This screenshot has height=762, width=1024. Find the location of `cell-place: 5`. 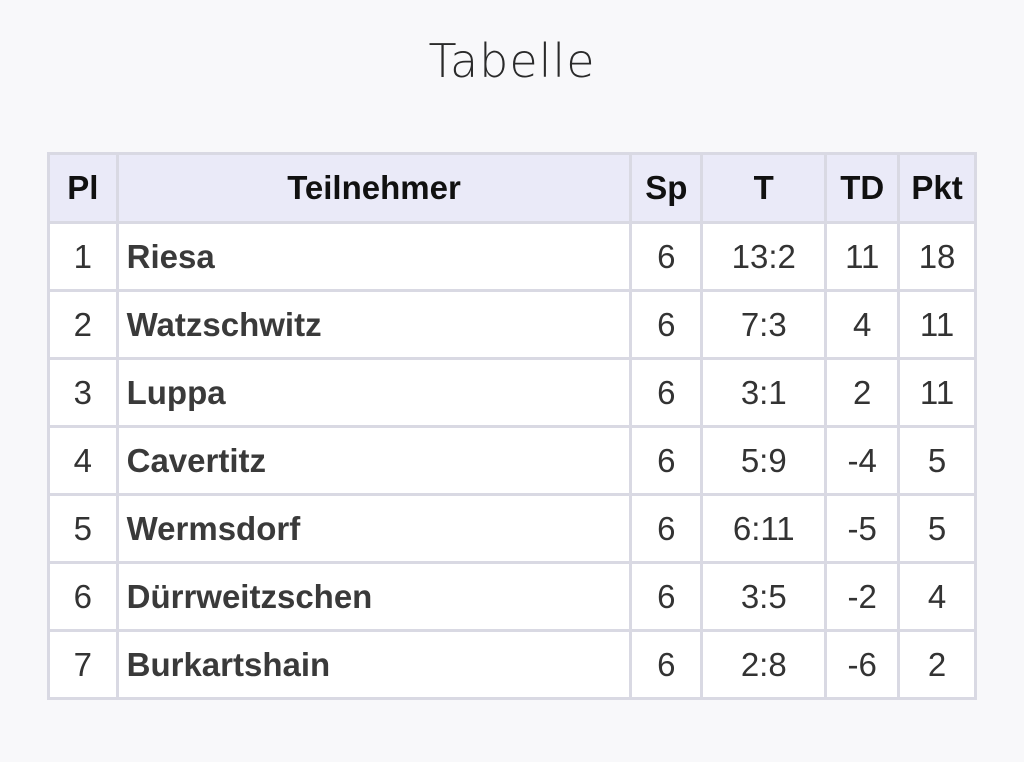

cell-place: 5 is located at coordinates (83, 528).